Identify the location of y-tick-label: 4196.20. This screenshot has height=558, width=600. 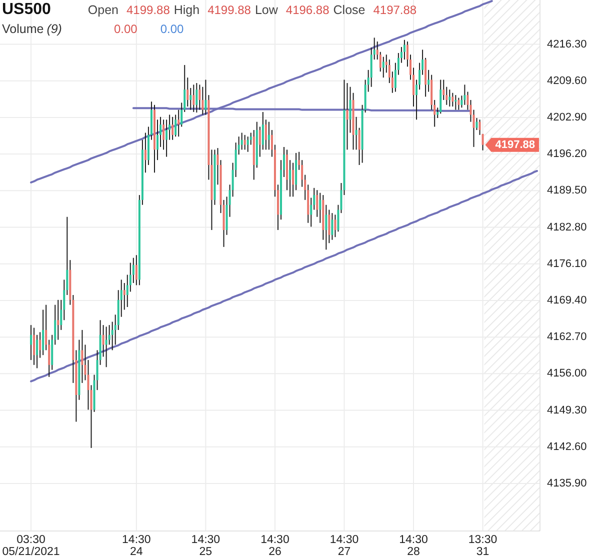
(567, 154).